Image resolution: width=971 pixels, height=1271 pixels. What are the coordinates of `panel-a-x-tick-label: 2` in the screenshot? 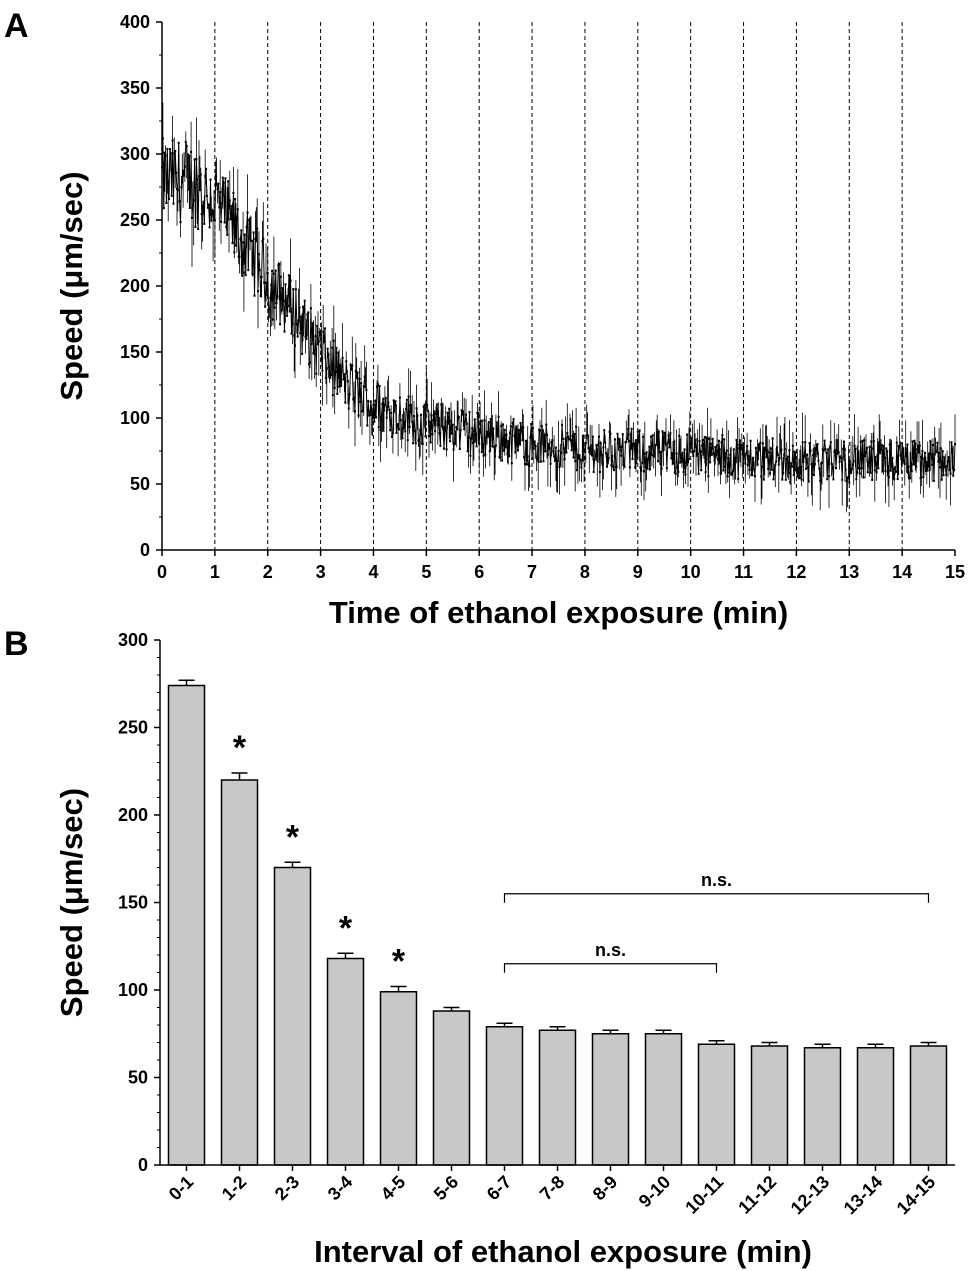 It's located at (268, 572).